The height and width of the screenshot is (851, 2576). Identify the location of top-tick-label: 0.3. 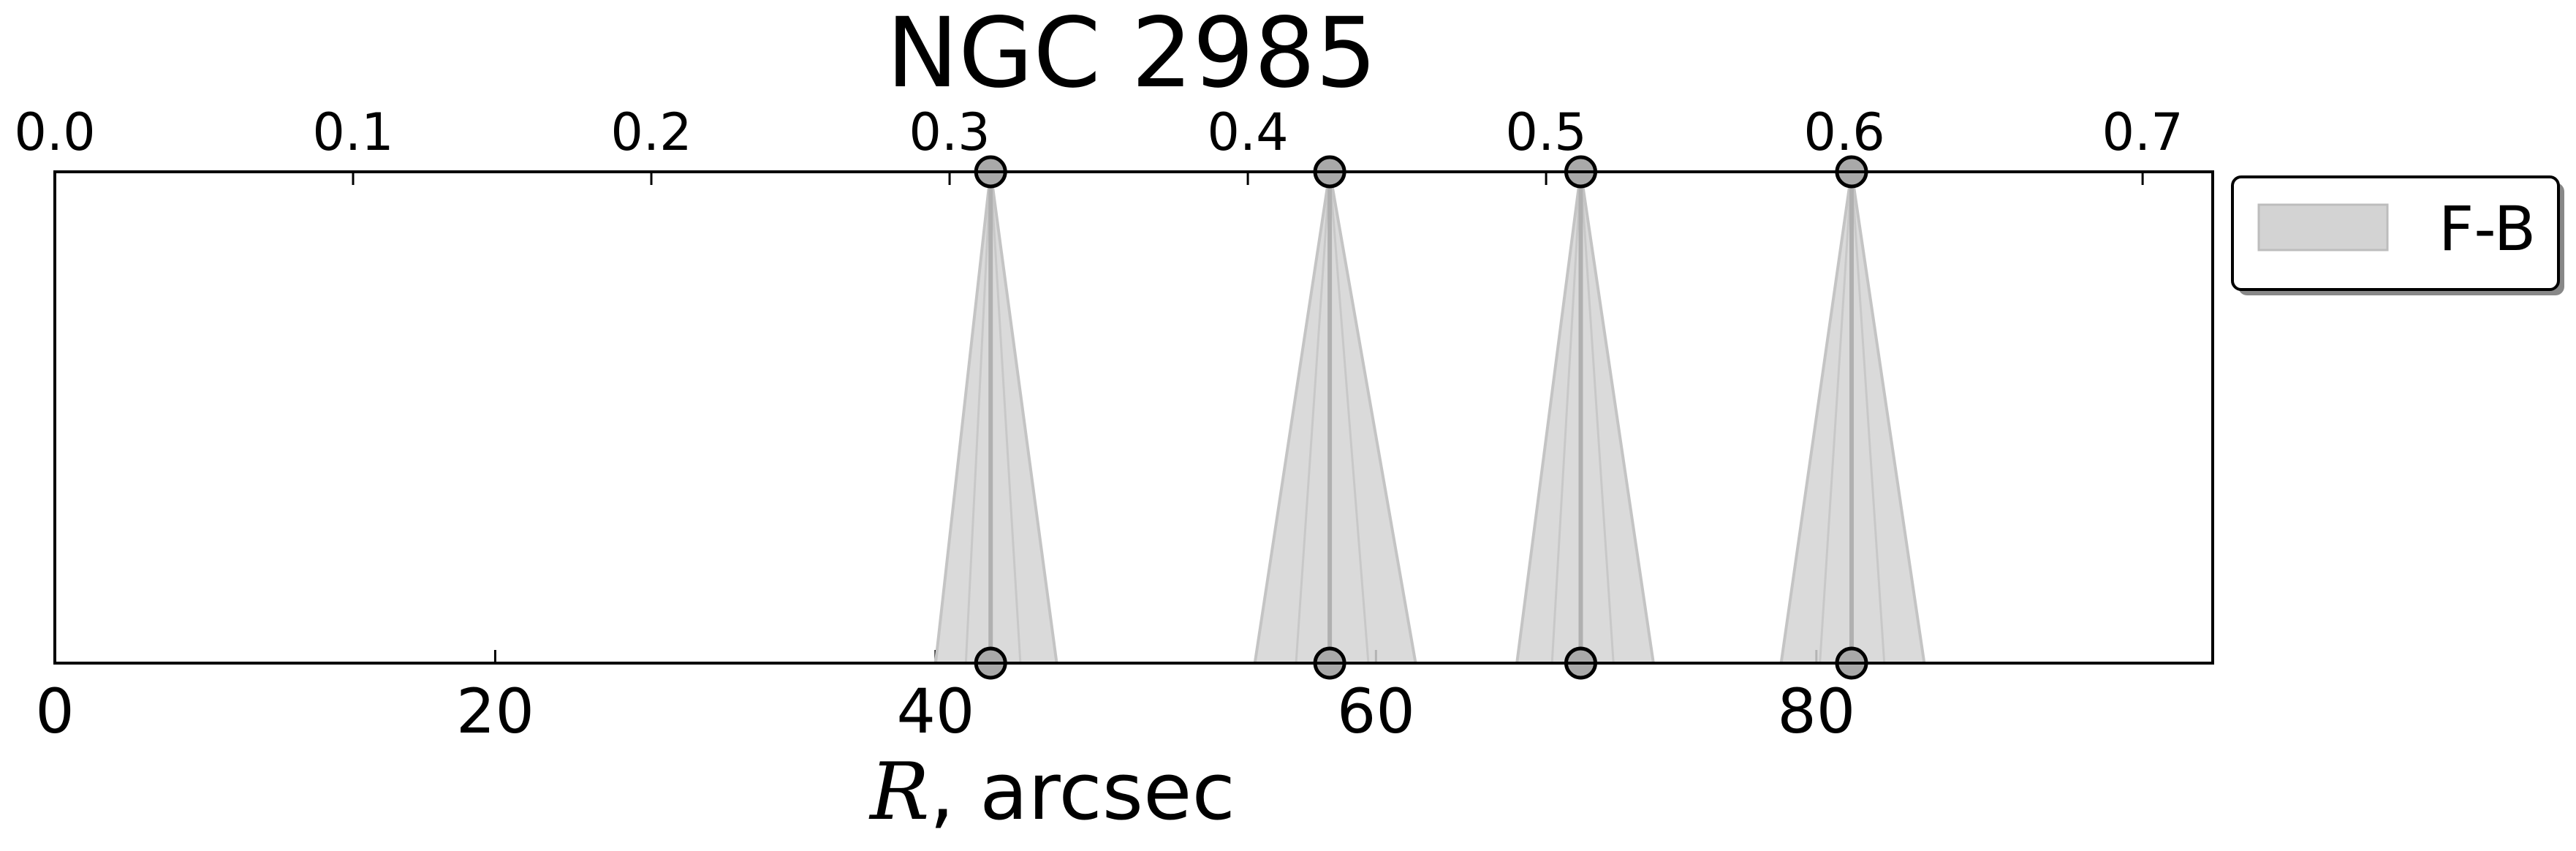
(949, 132).